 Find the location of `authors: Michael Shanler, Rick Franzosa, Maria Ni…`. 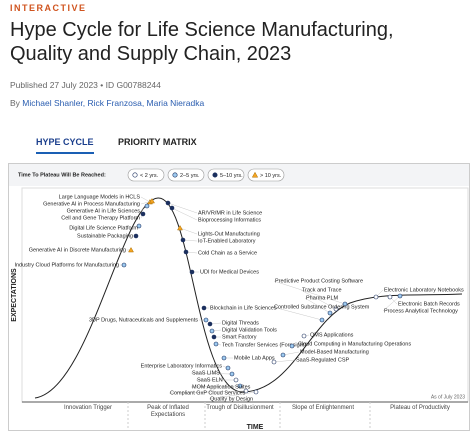

authors: Michael Shanler, Rick Franzosa, Maria Ni… is located at coordinates (113, 103).